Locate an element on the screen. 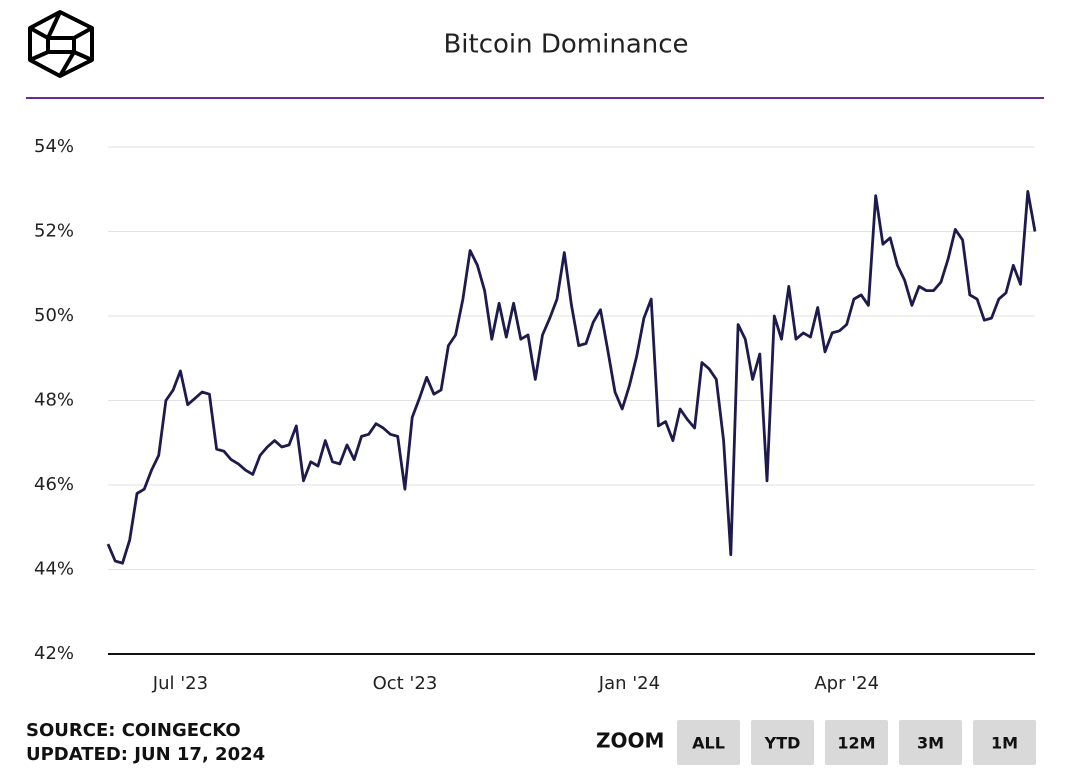 The width and height of the screenshot is (1076, 780). zoom-label: ZOOM is located at coordinates (630, 741).